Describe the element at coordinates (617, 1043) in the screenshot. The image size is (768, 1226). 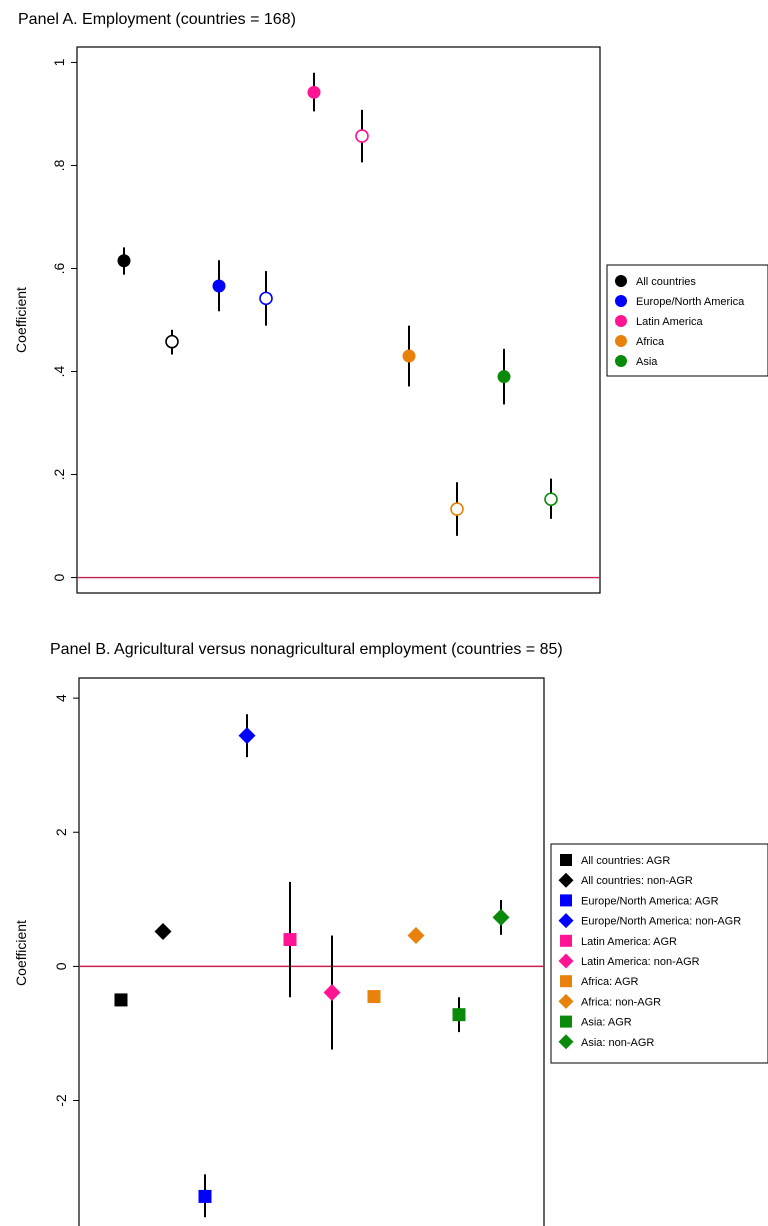
I see `legend-label: Asia: non-AGR` at that location.